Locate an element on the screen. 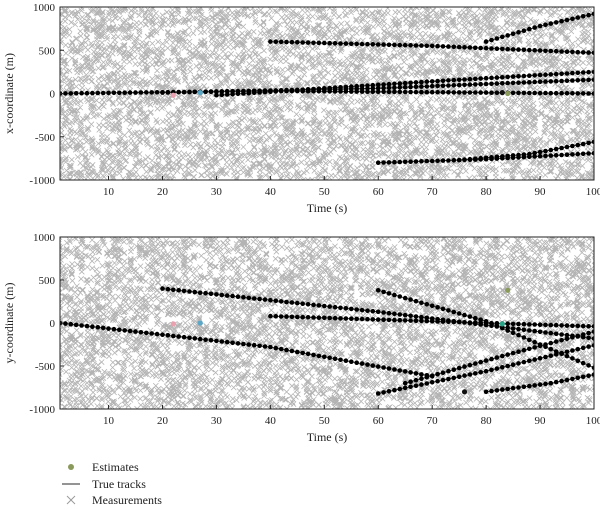  track-7-points is located at coordinates (525, 151).